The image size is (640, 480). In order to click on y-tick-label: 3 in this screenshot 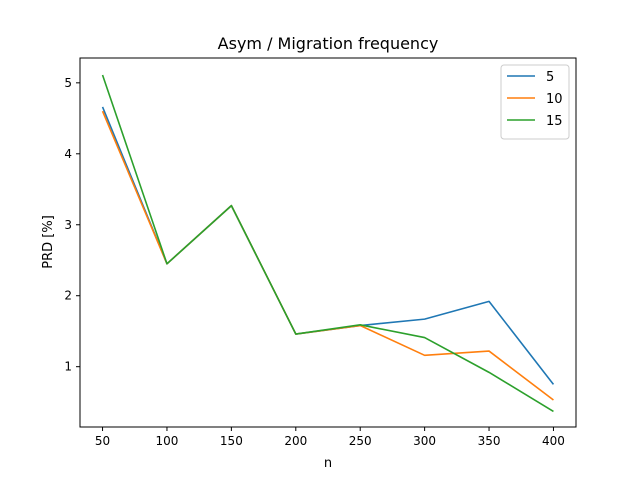, I will do `click(68, 225)`.